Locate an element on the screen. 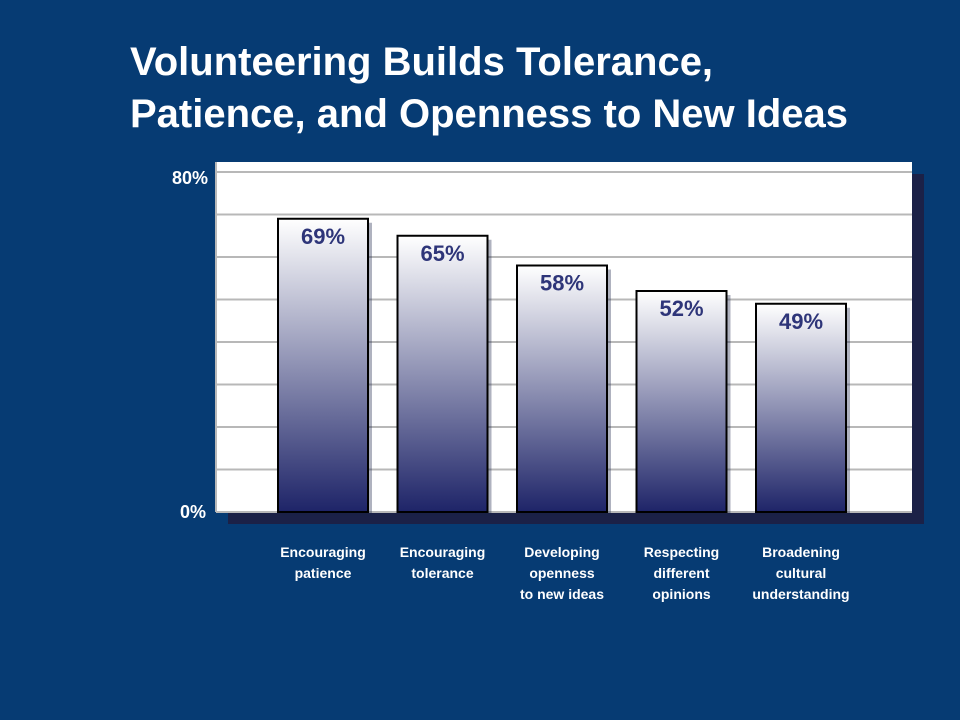 This screenshot has width=960, height=720. x-tick-label-line: cultural is located at coordinates (801, 573).